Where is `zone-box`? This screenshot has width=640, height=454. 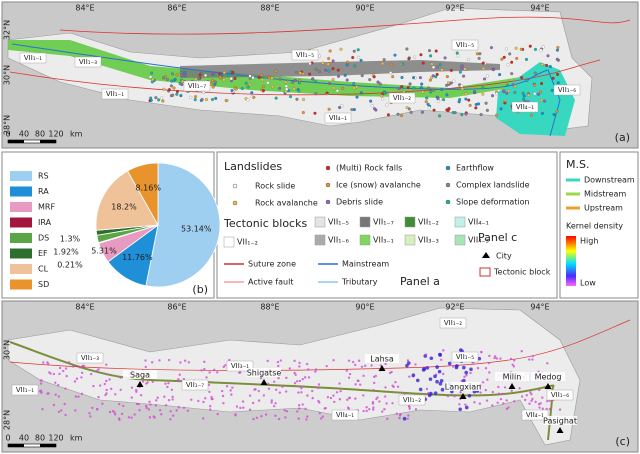 zone-box is located at coordinates (535, 415).